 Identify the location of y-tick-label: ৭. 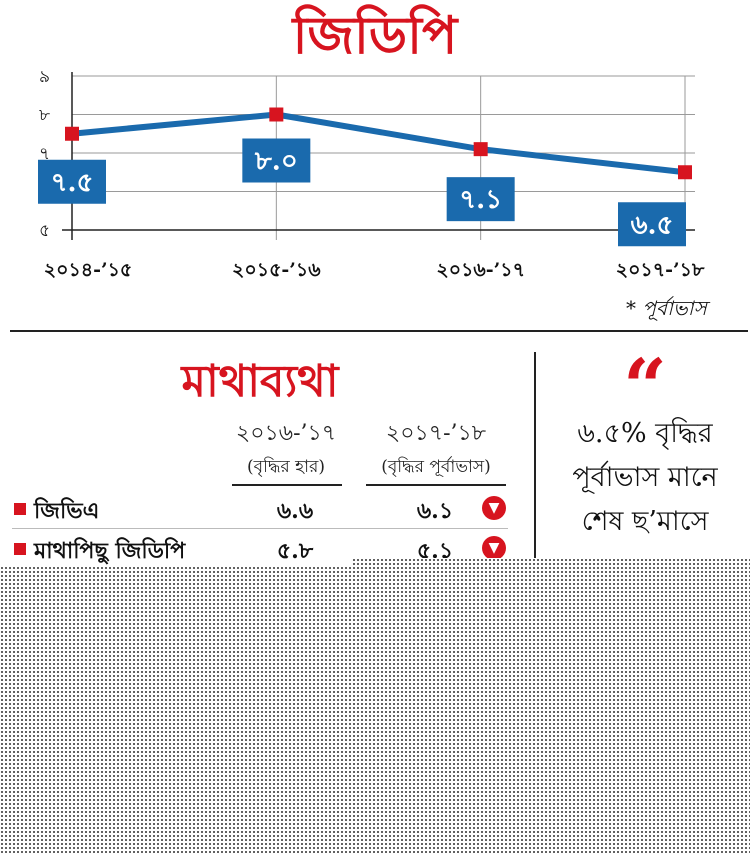
(44, 154).